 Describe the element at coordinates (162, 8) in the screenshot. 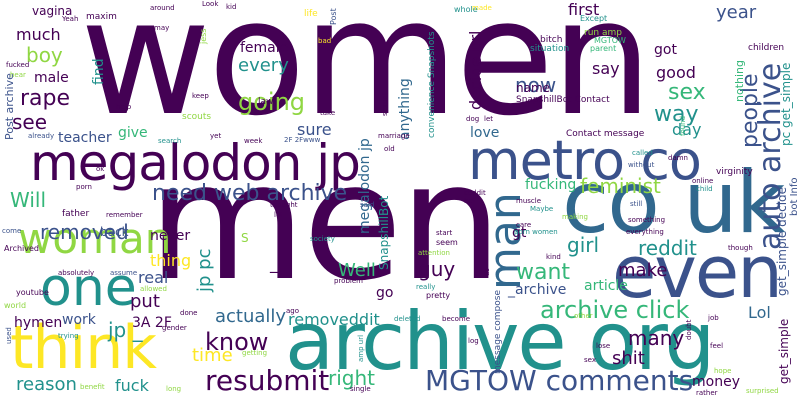

I see `word-around: around` at that location.